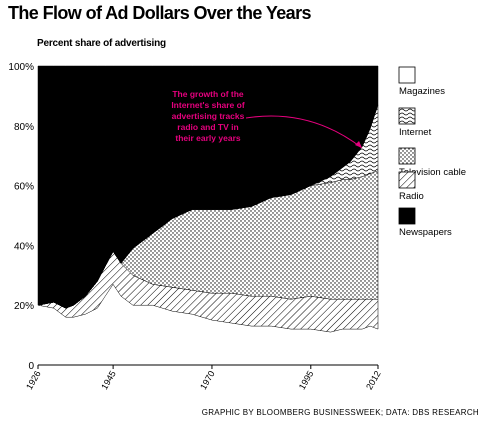 This screenshot has width=488, height=426. What do you see at coordinates (208, 105) in the screenshot?
I see `annotation-text: Internet's share of` at bounding box center [208, 105].